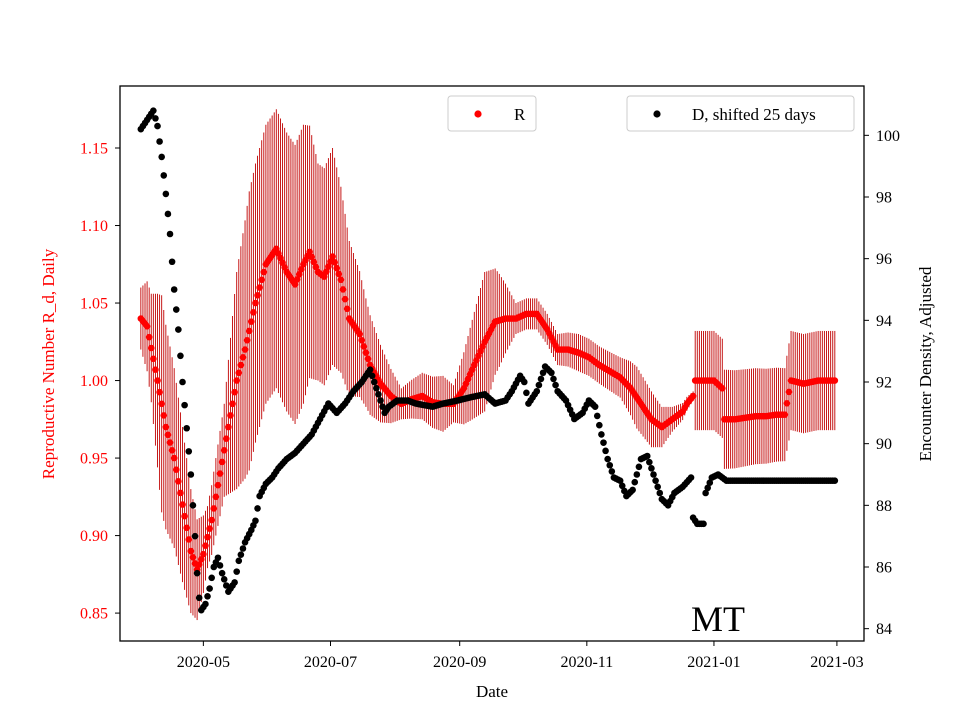  I want to click on left-y-tick-label: 1.05, so click(94, 304).